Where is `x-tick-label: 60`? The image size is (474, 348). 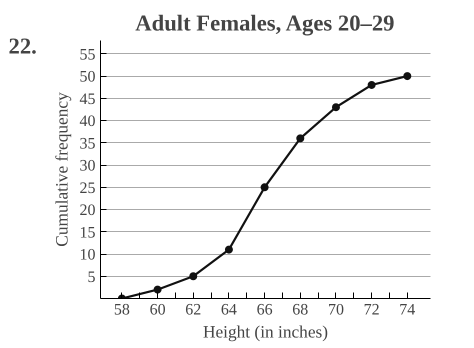 x-tick-label: 60 is located at coordinates (158, 310).